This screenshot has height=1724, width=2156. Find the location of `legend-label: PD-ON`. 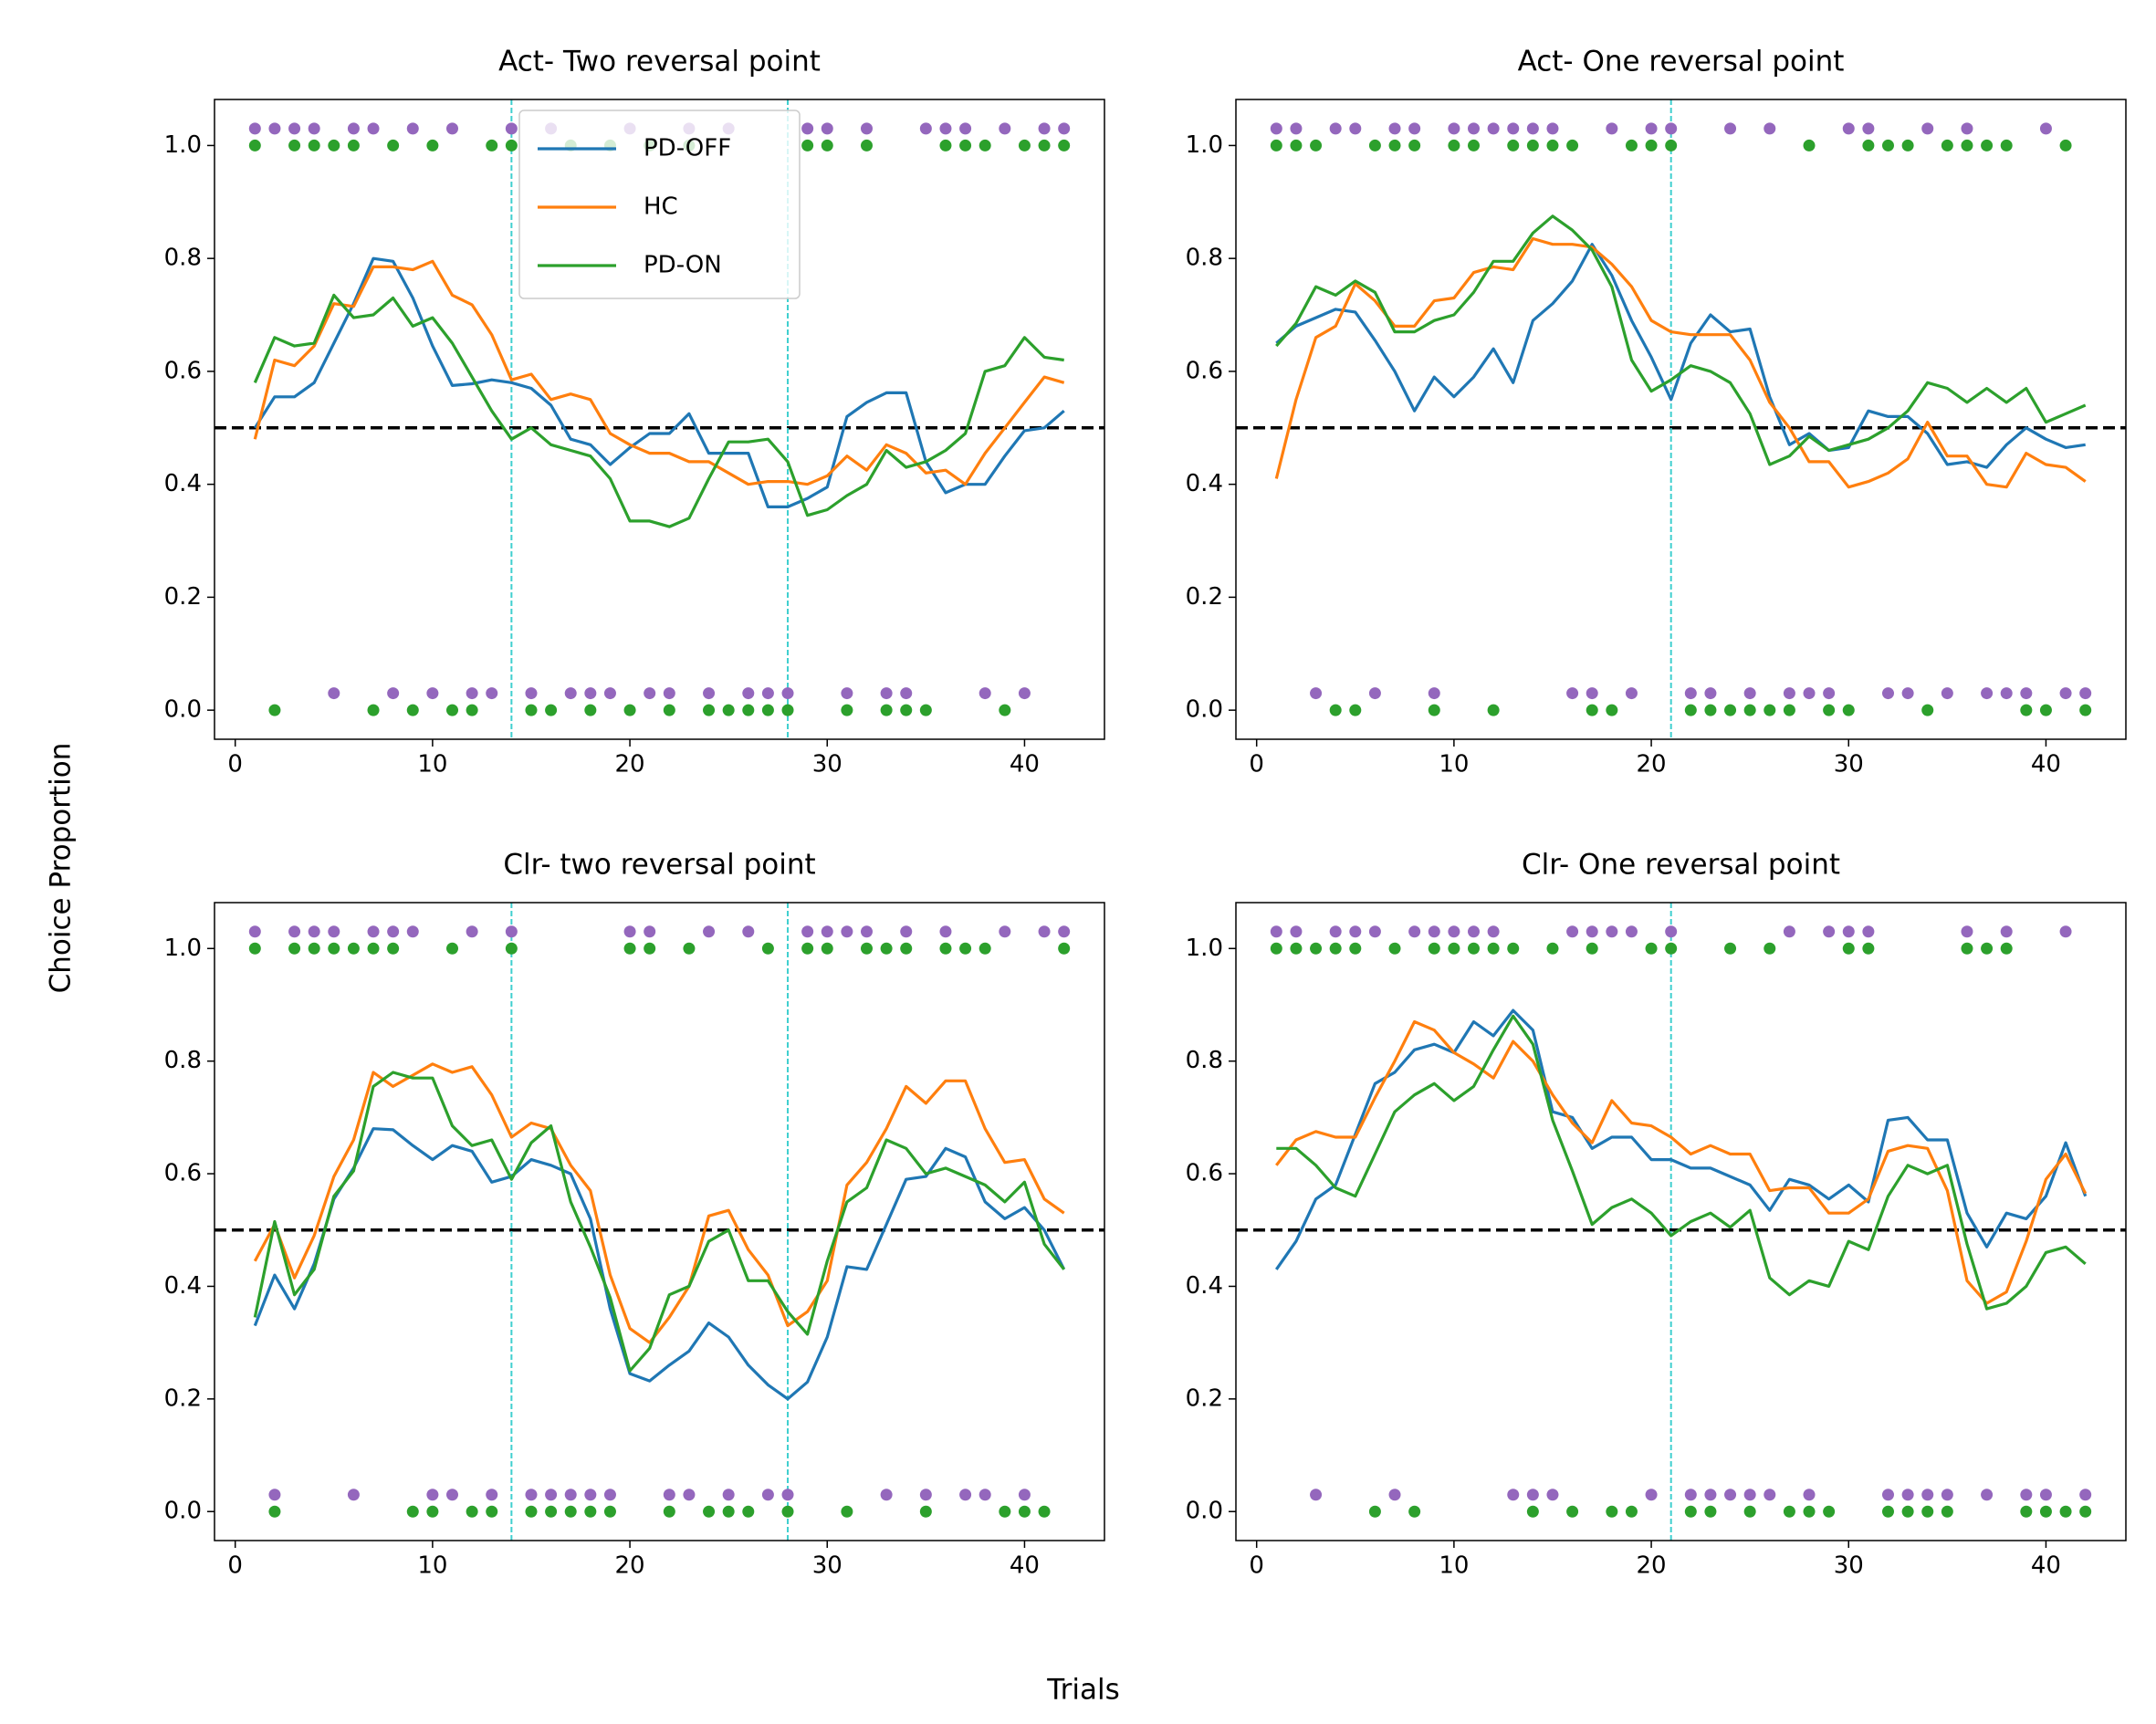

legend-label: PD-ON is located at coordinates (683, 266).